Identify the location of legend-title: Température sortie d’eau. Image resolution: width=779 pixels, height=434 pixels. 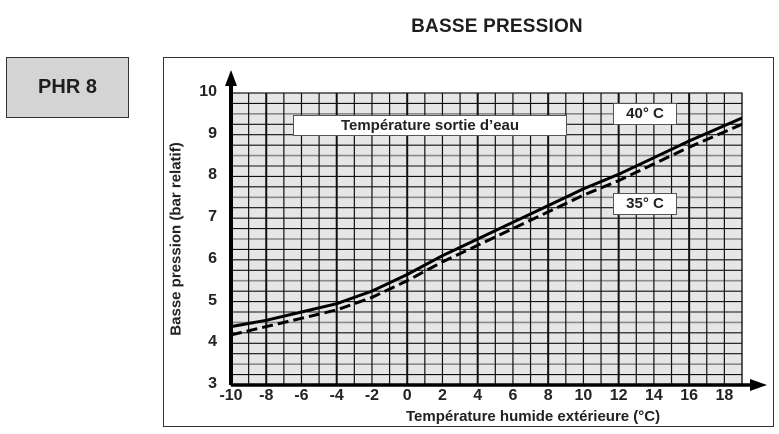
(430, 125).